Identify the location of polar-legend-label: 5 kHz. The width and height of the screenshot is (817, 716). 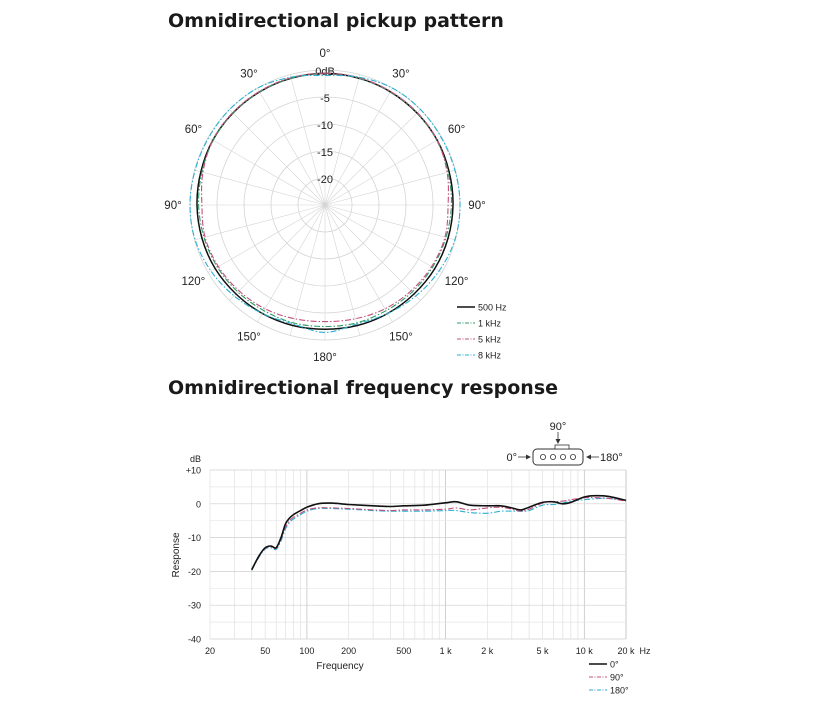
(490, 340).